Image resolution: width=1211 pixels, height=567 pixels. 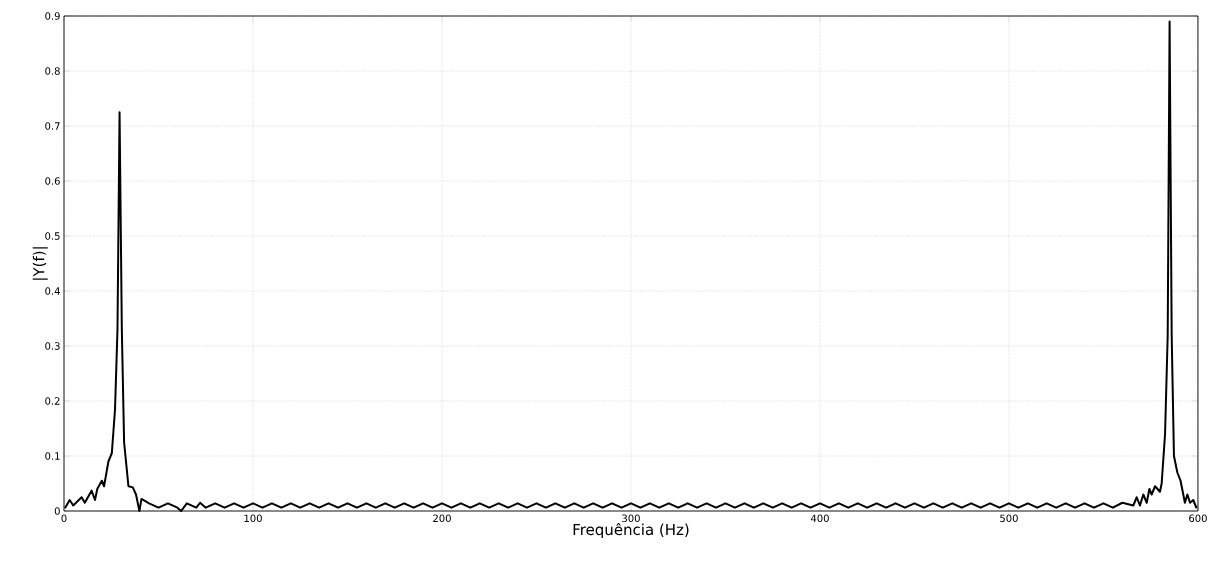 What do you see at coordinates (52, 126) in the screenshot?
I see `y-tick-label: 0.7` at bounding box center [52, 126].